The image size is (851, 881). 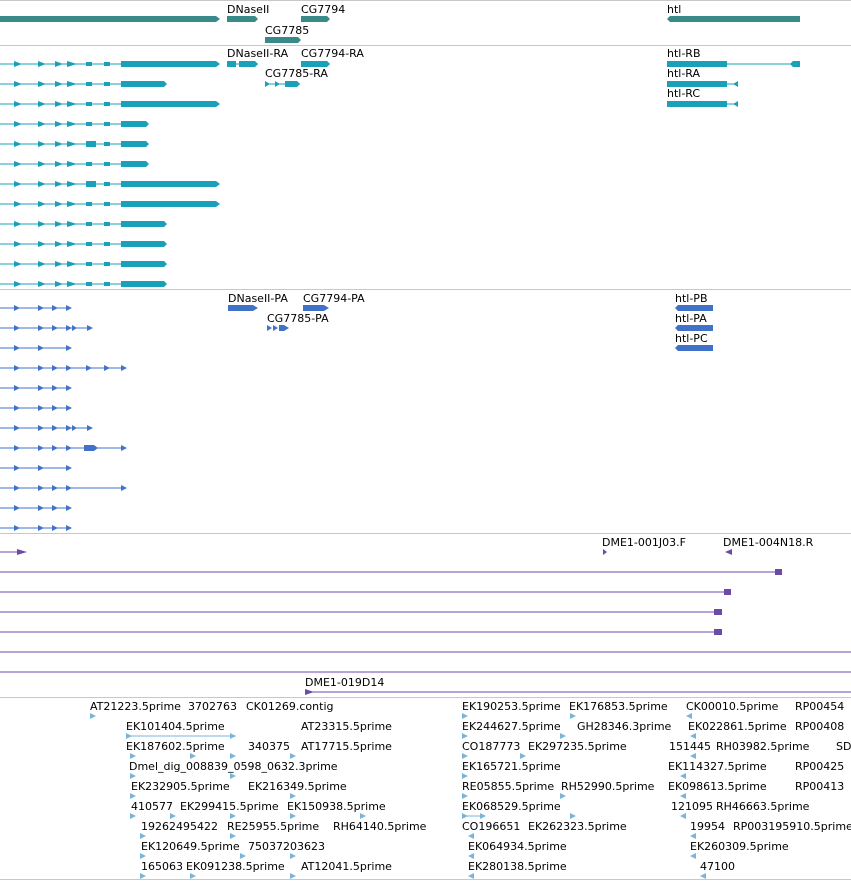 What do you see at coordinates (819, 786) in the screenshot?
I see `est-label: RP00413` at bounding box center [819, 786].